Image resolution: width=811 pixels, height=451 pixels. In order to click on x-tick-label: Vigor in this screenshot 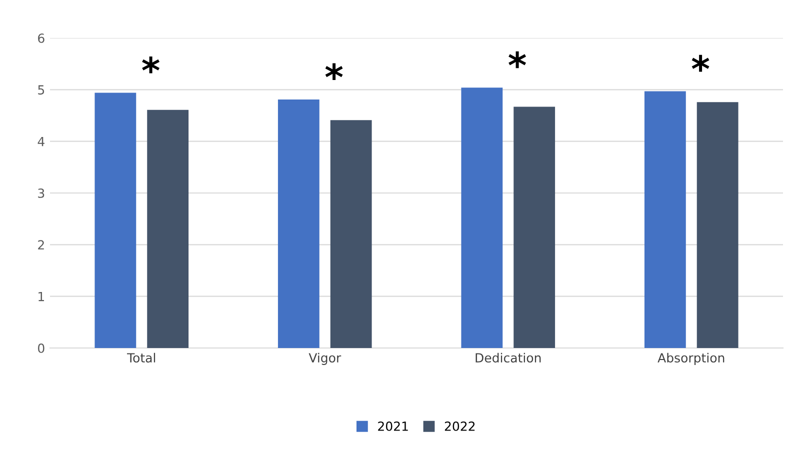, I will do `click(325, 358)`.